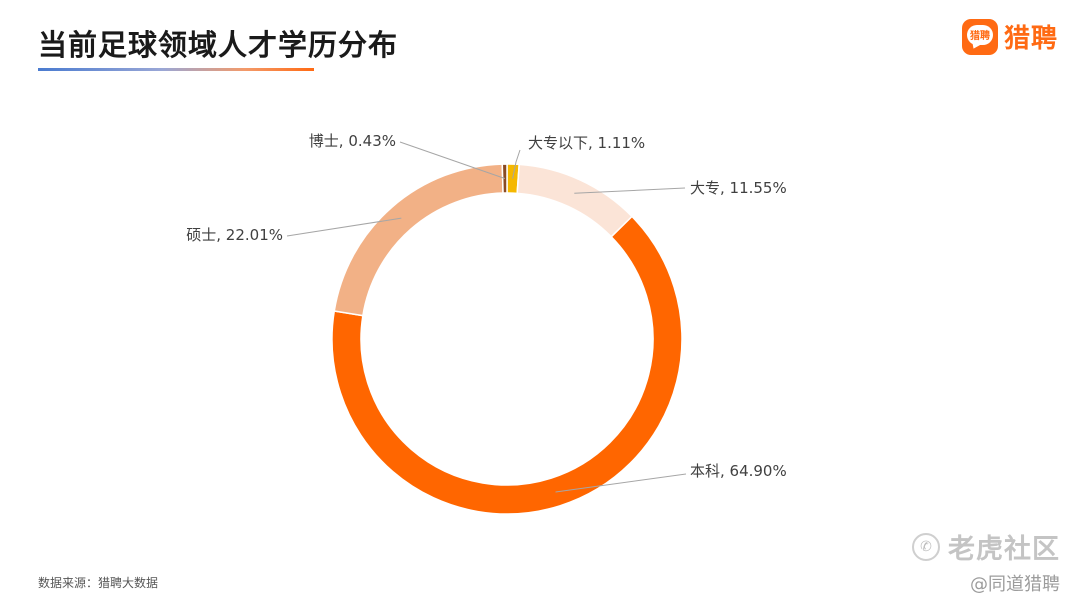  Describe the element at coordinates (738, 471) in the screenshot. I see `data-label-3: 本科, 64.90%` at that location.